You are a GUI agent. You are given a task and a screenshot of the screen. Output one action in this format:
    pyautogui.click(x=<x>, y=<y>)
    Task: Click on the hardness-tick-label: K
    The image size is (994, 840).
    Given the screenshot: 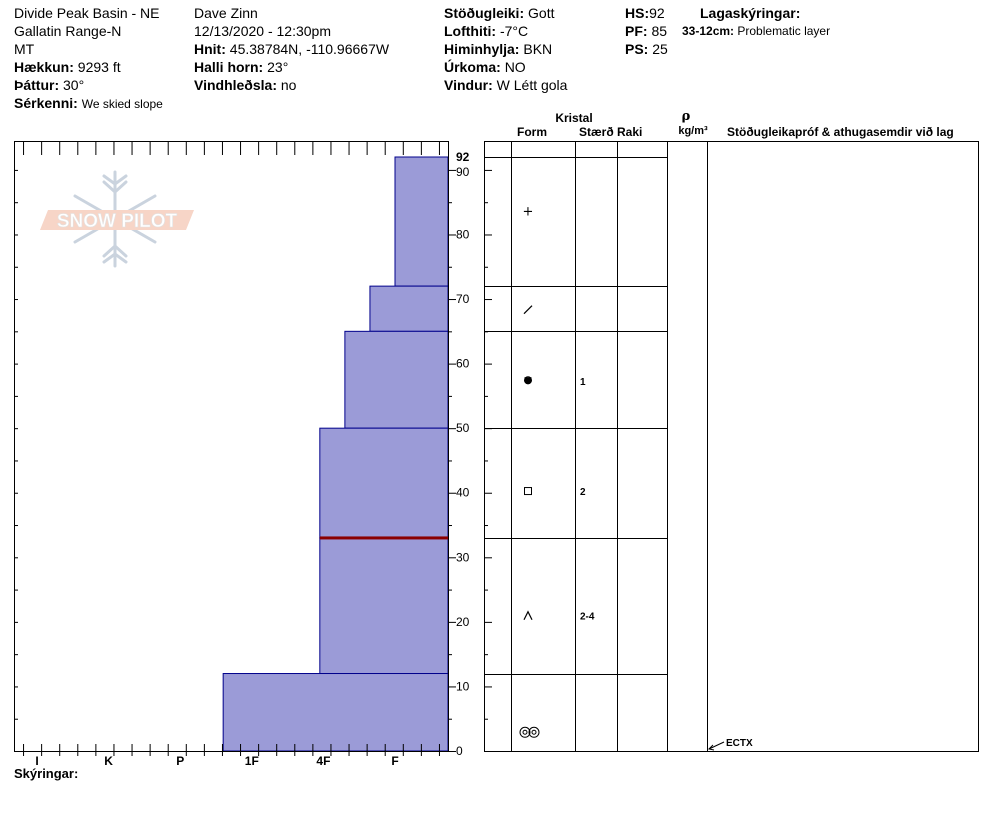 What is the action you would take?
    pyautogui.click(x=108, y=761)
    